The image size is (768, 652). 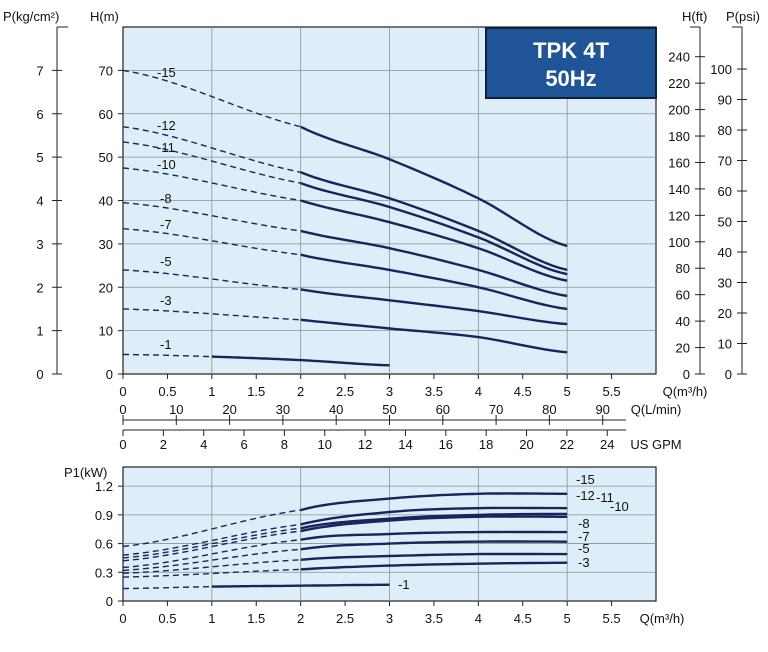 What do you see at coordinates (122, 409) in the screenshot?
I see `qlmin-tick-label: 0` at bounding box center [122, 409].